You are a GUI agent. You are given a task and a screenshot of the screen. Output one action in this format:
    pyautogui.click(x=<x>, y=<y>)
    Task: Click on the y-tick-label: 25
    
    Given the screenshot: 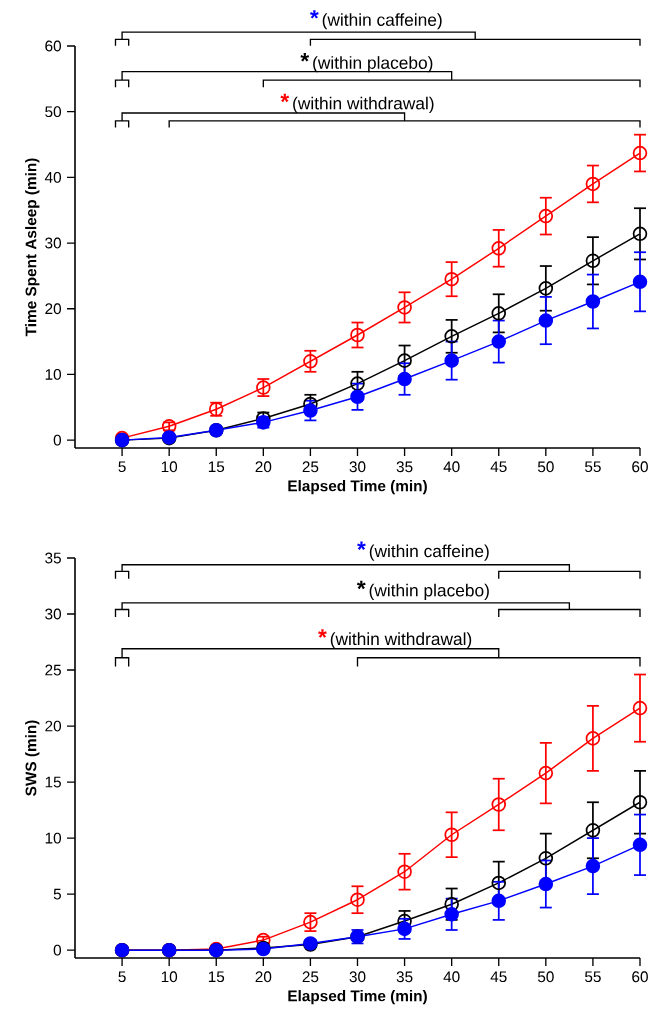 What is the action you would take?
    pyautogui.click(x=53, y=670)
    